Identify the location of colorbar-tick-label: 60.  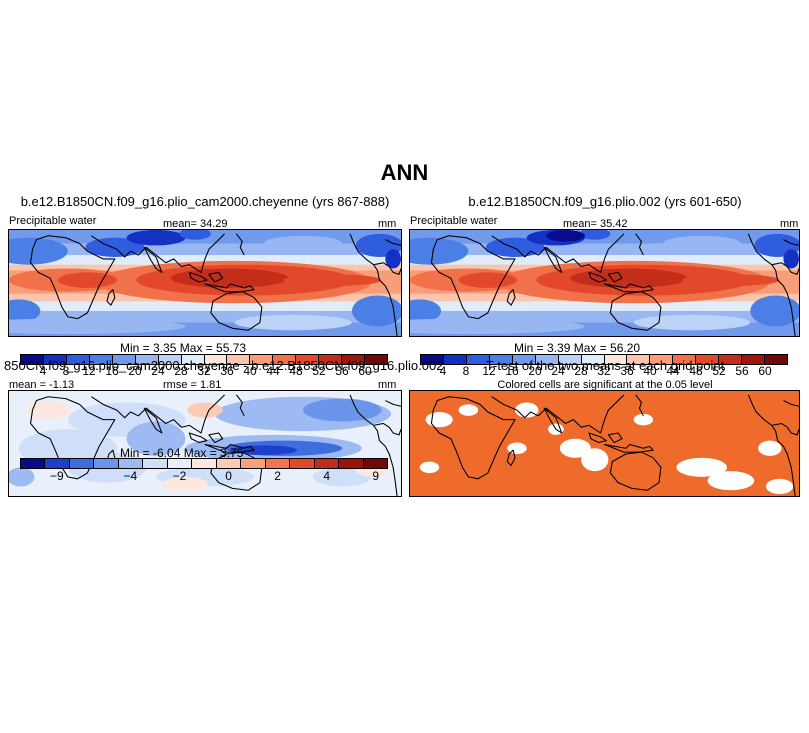
(365, 371).